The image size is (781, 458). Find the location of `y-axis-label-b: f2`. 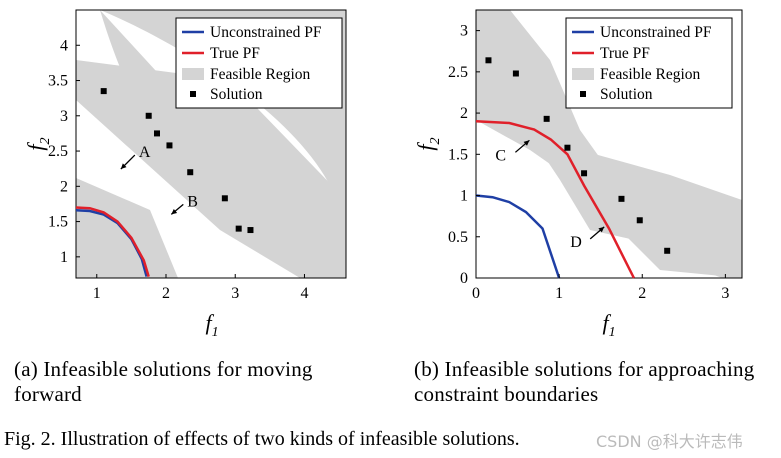

y-axis-label-b: f2 is located at coordinates (428, 143).